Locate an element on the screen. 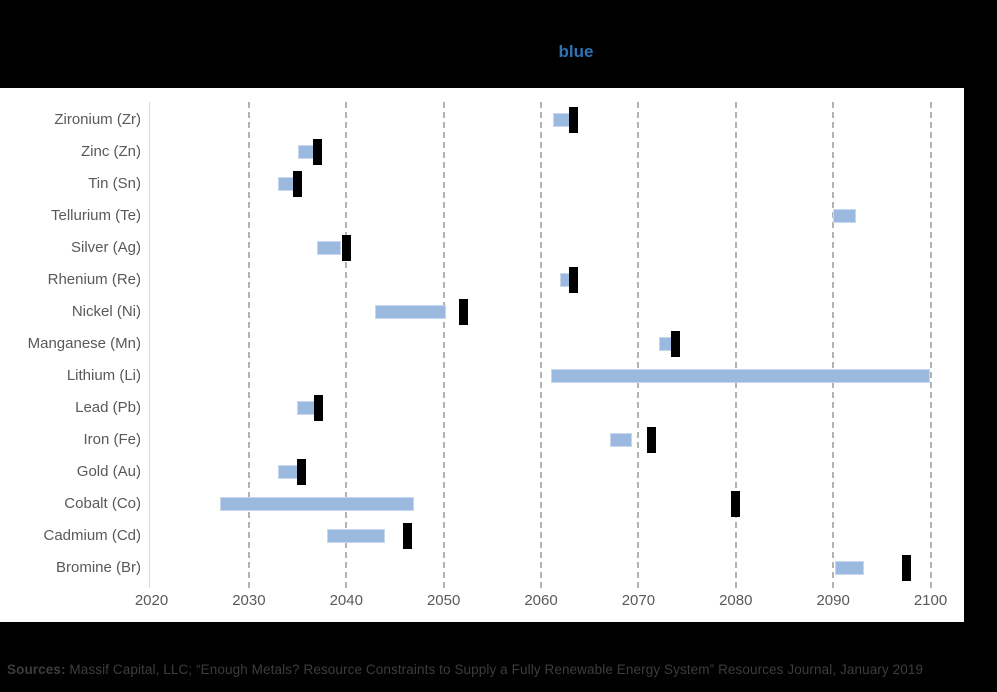  y-category-label: Gold (Au) is located at coordinates (108, 471).